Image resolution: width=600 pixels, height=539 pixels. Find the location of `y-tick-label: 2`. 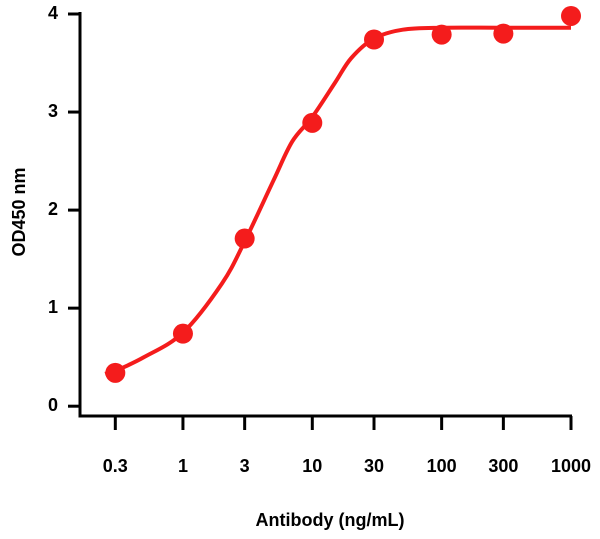

y-tick-label: 2 is located at coordinates (53, 209).